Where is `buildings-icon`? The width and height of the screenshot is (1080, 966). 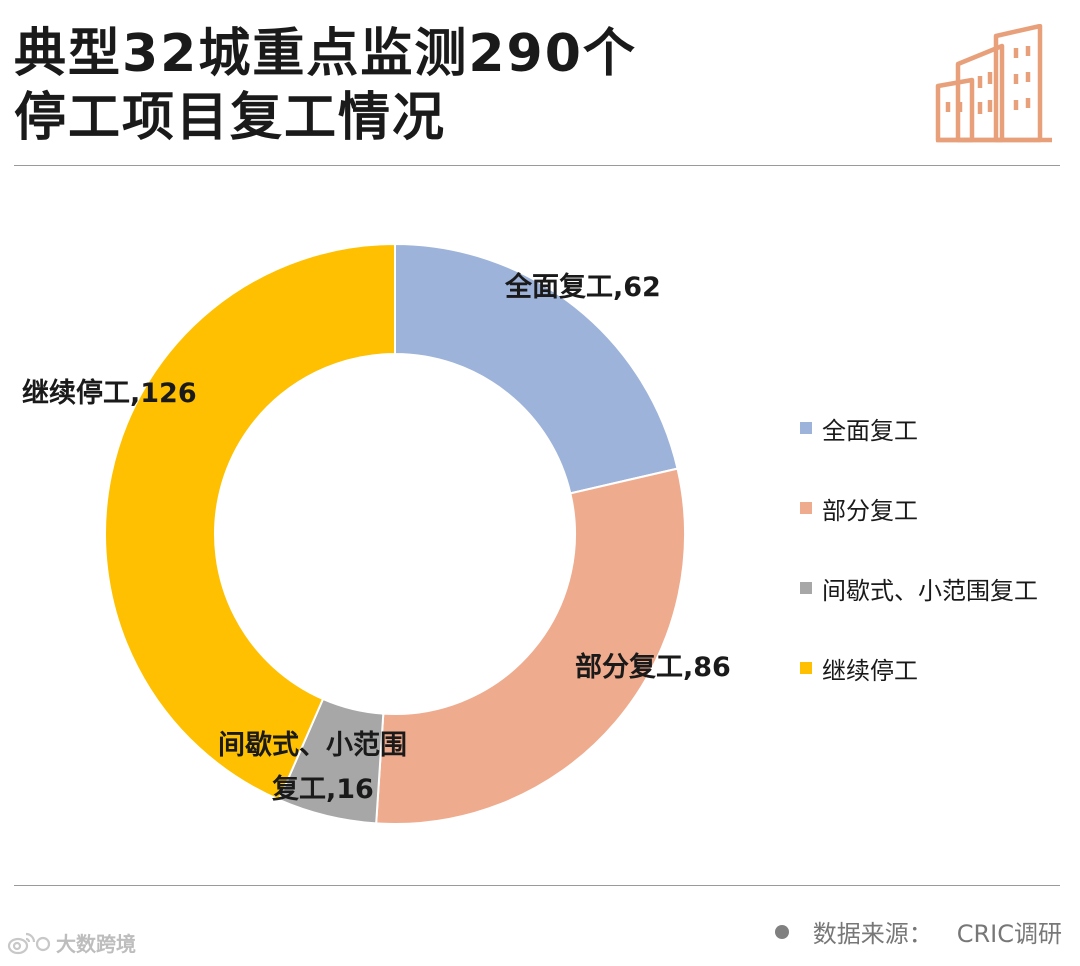 buildings-icon is located at coordinates (993, 83).